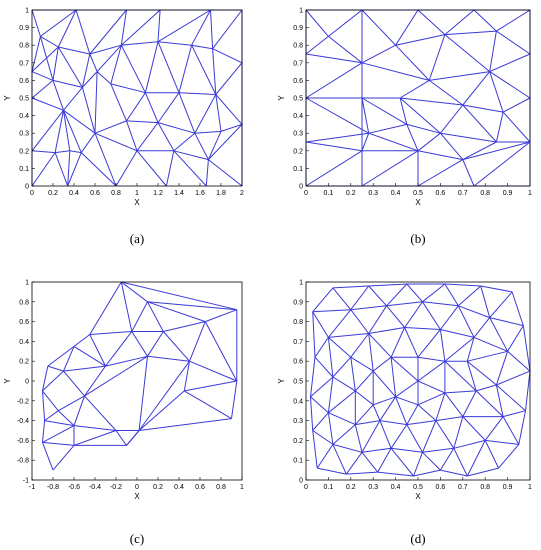 The width and height of the screenshot is (541, 550). What do you see at coordinates (298, 116) in the screenshot?
I see `y-tick-label: 0.4` at bounding box center [298, 116].